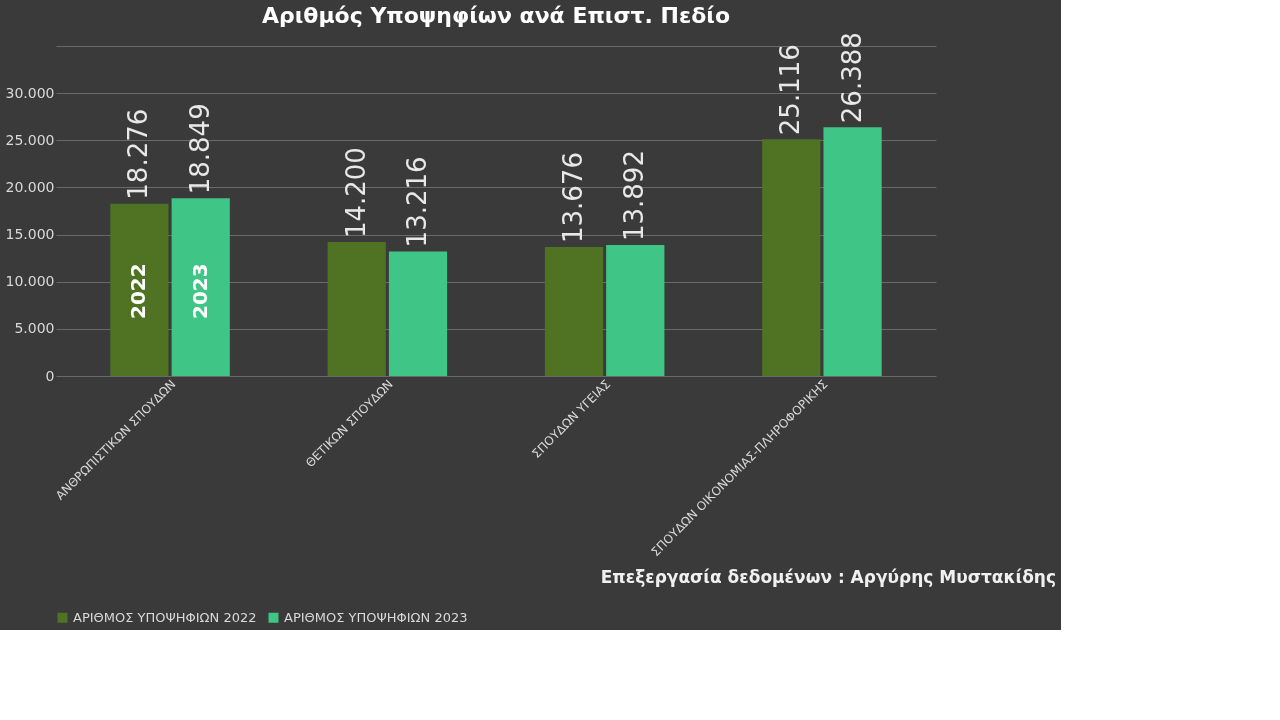 This screenshot has height=720, width=1280. What do you see at coordinates (828, 577) in the screenshot?
I see `text: Επεξεργασία δεδομένων : Αργύρης Μυστακίδης` at bounding box center [828, 577].